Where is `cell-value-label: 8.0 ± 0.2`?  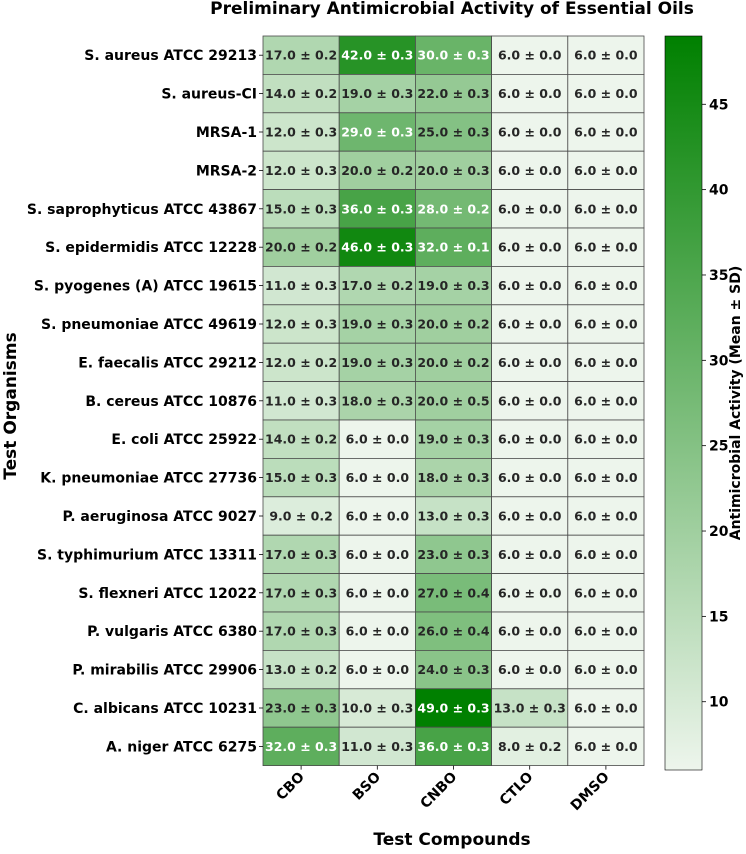
cell-value-label: 8.0 ± 0.2 is located at coordinates (529, 746).